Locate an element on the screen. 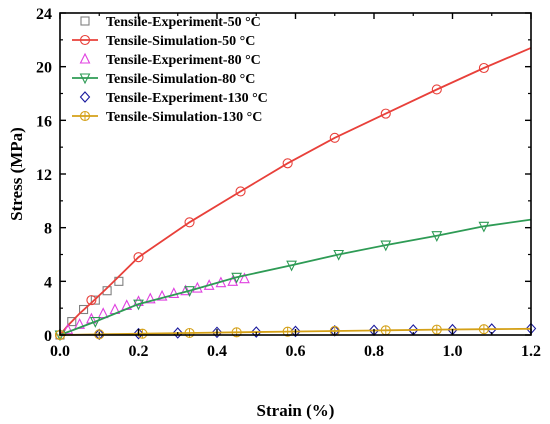  x-tick-label: 0.0 is located at coordinates (60, 351).